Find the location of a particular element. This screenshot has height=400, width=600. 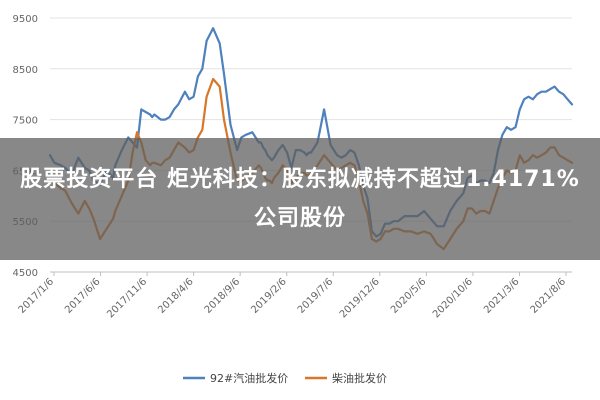

legend: 92#汽油批发价 柴油批发价 is located at coordinates (285, 378).